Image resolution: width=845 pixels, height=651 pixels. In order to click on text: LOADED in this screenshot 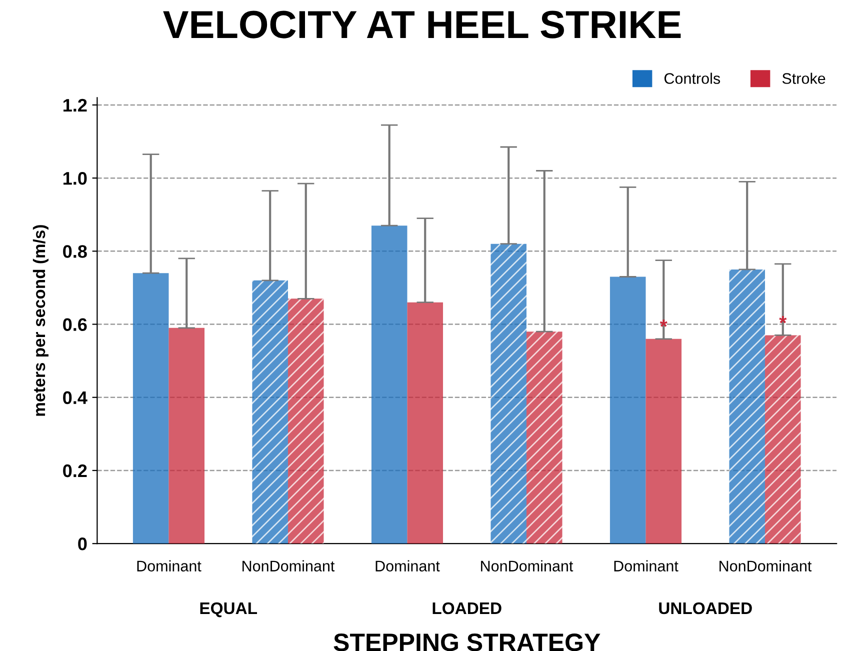, I will do `click(467, 608)`.